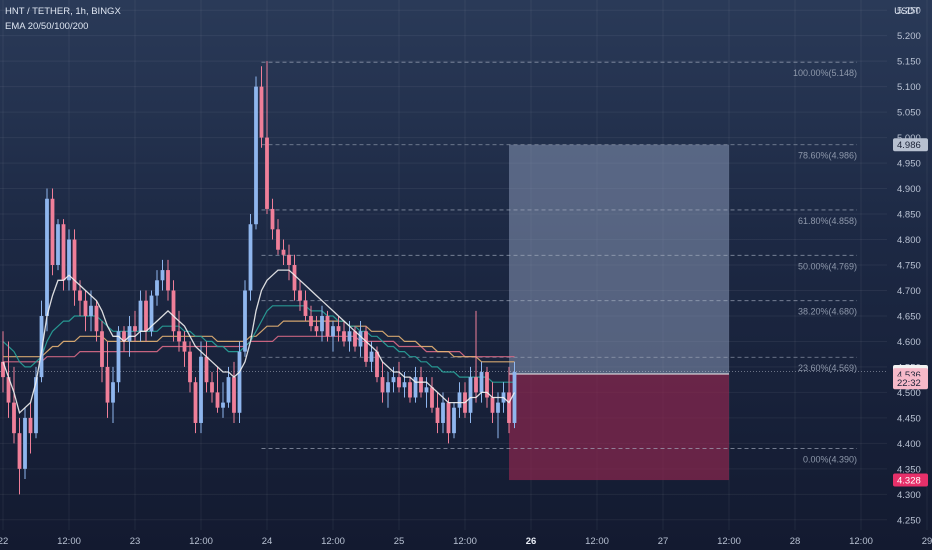 This screenshot has width=932, height=555. I want to click on y-tick-label: 5.250, so click(909, 11).